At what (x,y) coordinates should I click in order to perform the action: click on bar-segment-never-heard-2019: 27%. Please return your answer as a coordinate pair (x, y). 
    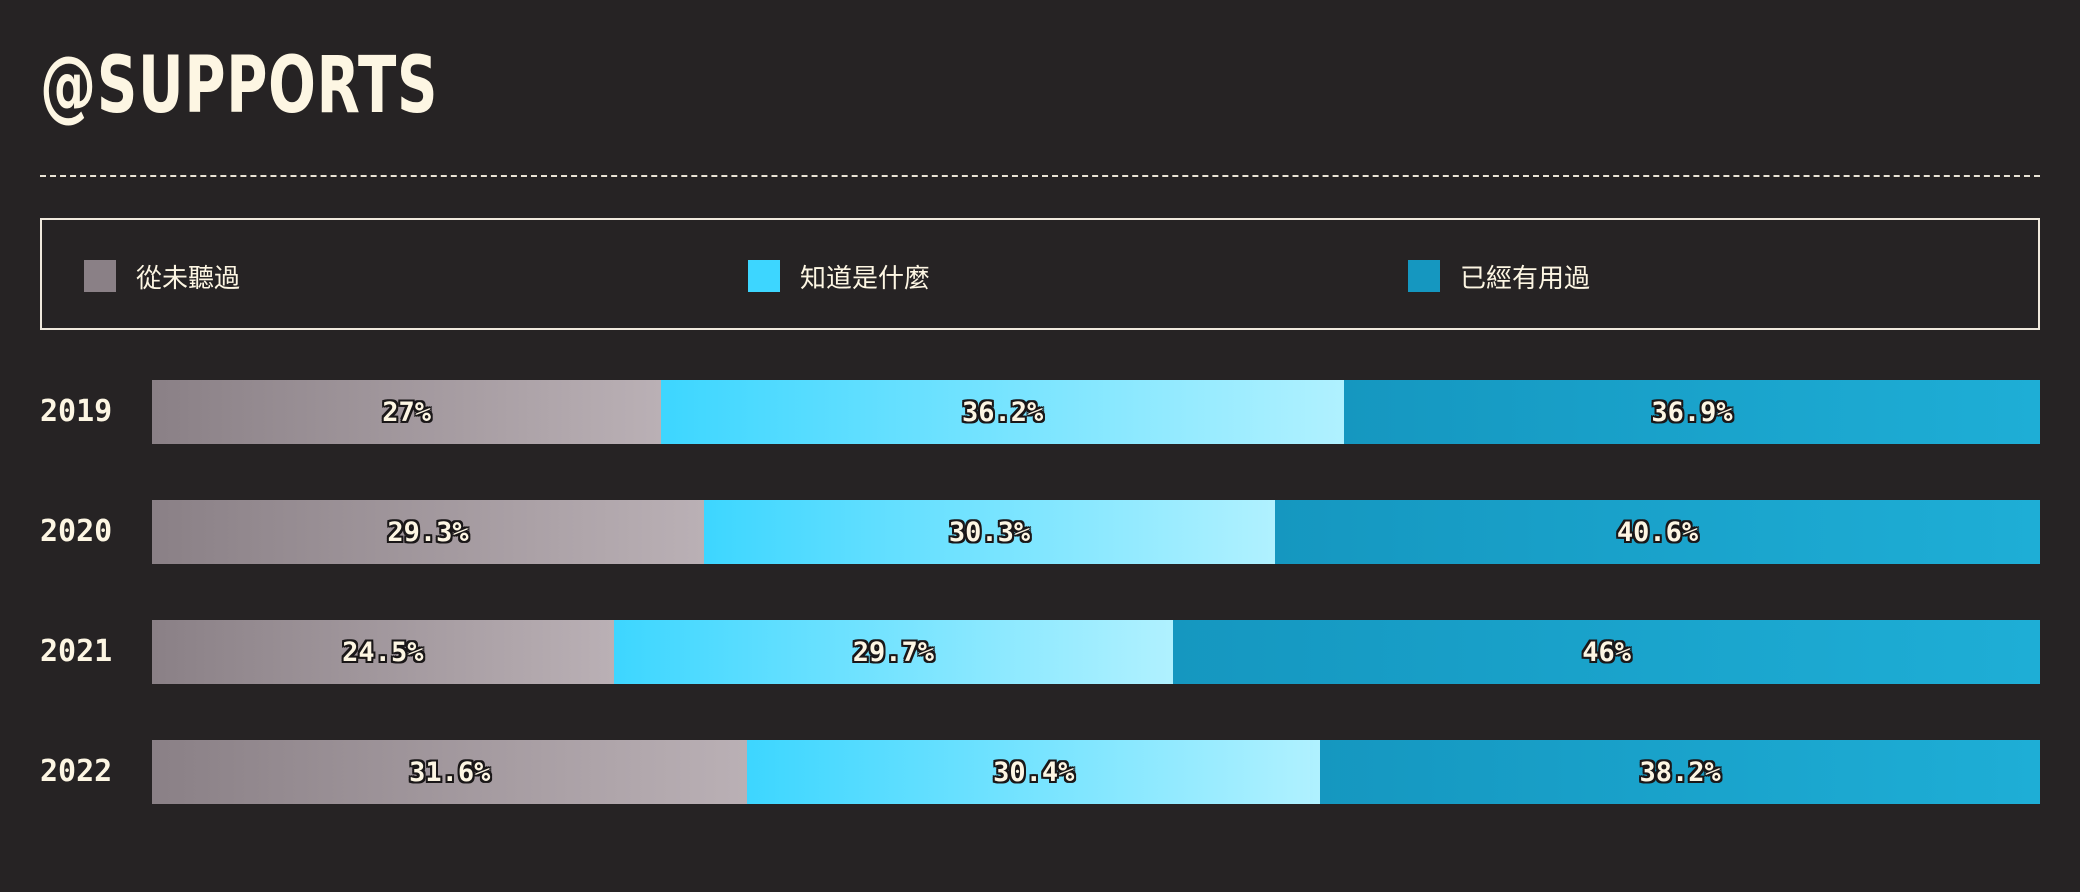
    Looking at the image, I should click on (407, 412).